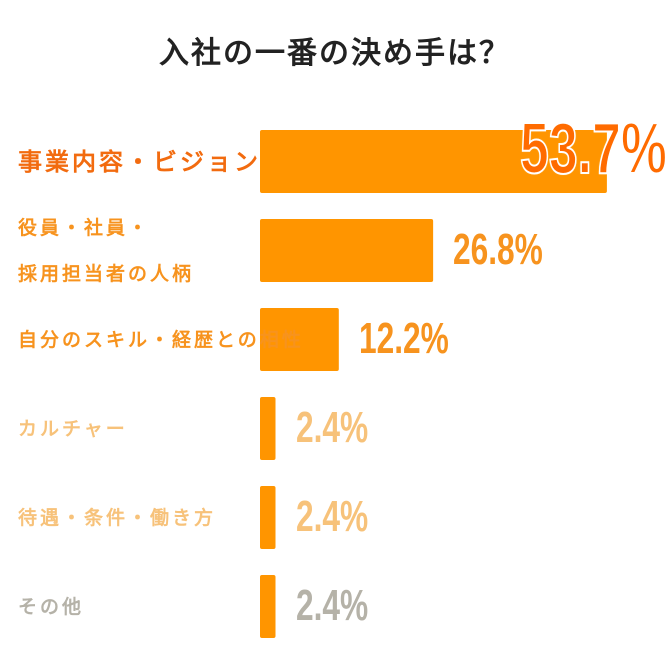  Describe the element at coordinates (498, 249) in the screenshot. I see `value-label: 26.8%` at that location.